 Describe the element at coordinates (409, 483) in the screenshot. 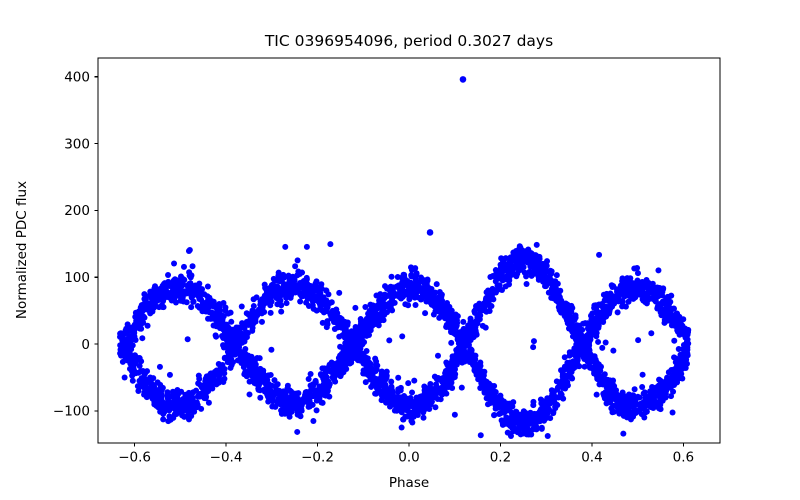

I see `x-axis-label: Phase` at that location.